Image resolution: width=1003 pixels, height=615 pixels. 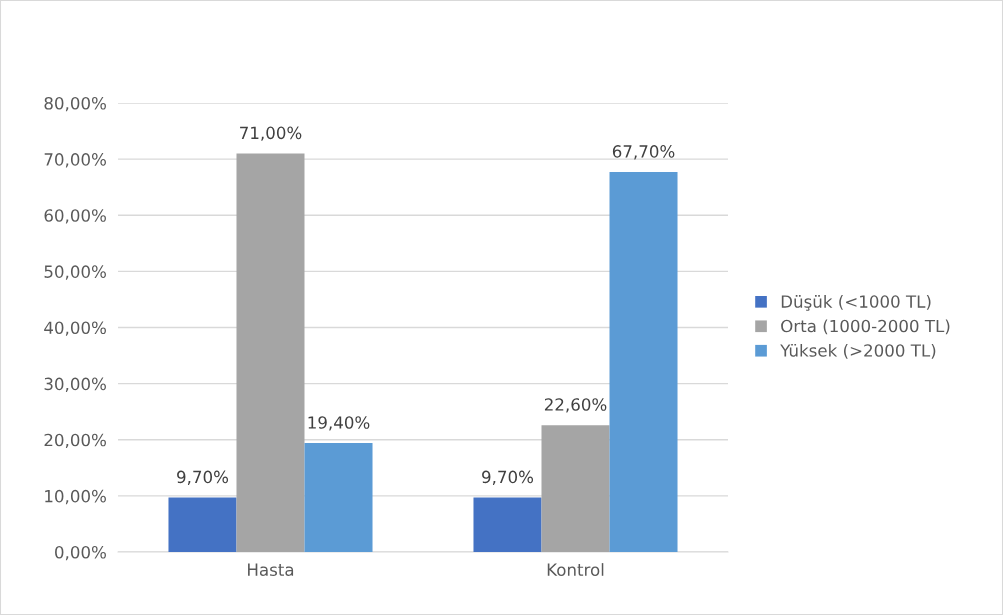 I want to click on data-label: 22,60%, so click(x=575, y=405).